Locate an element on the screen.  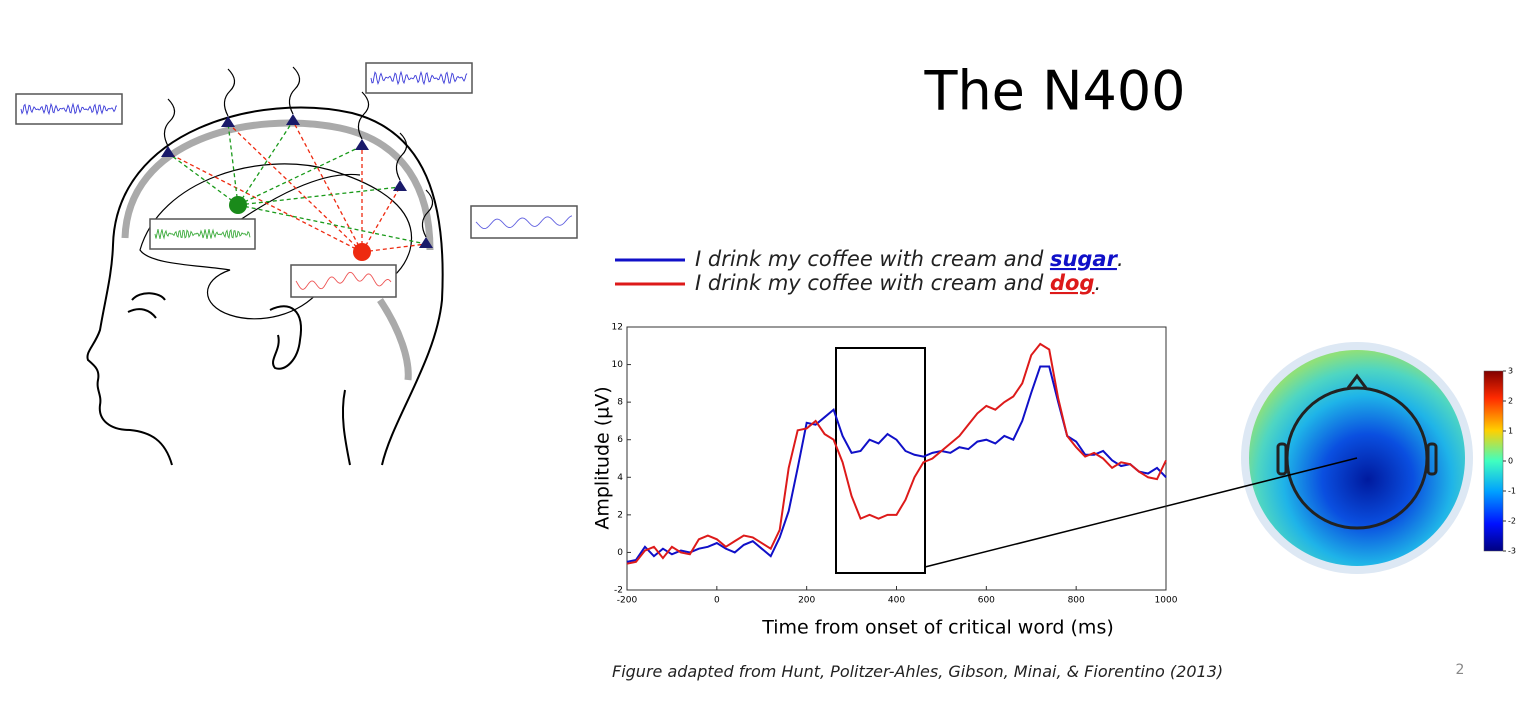
colorbar-tick-label: 1 is located at coordinates (1510, 431).